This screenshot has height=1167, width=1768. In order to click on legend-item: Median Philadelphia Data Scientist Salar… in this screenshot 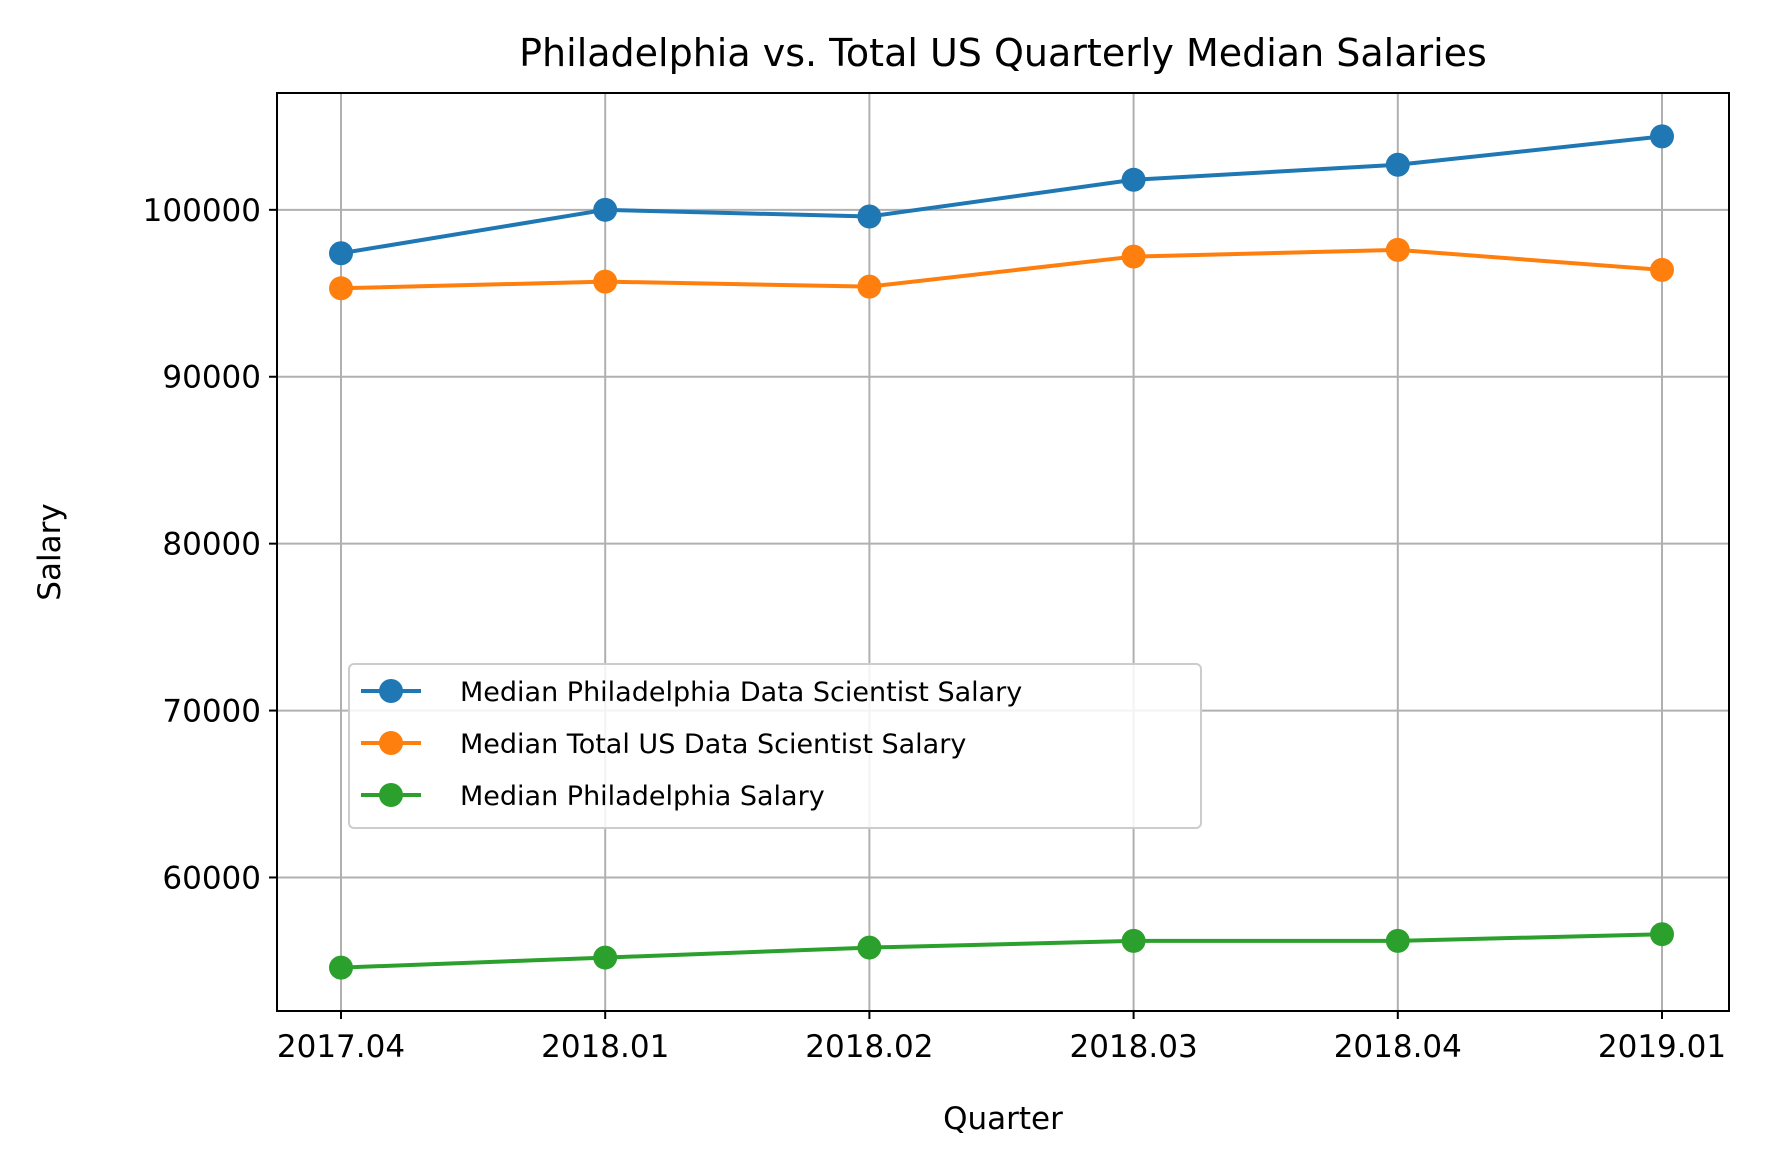, I will do `click(691, 692)`.